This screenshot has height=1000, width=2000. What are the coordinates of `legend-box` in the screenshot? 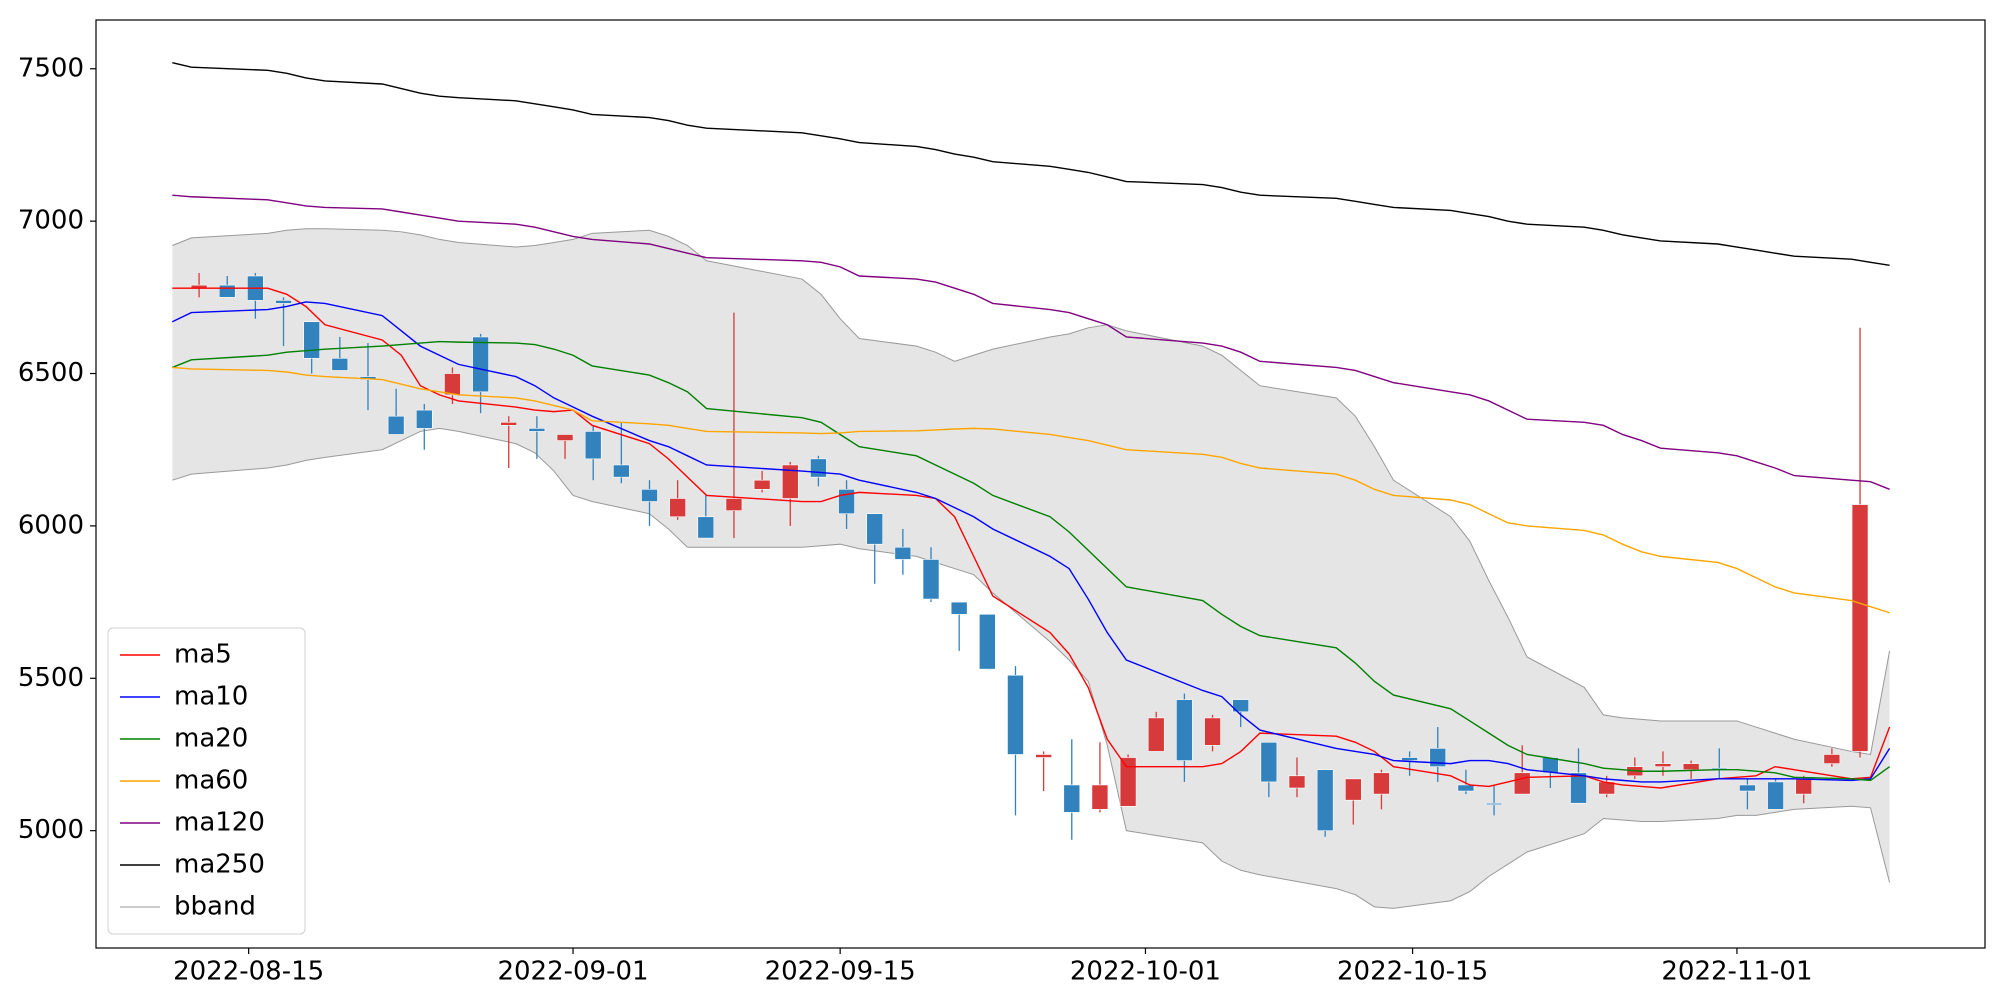 It's located at (206, 781).